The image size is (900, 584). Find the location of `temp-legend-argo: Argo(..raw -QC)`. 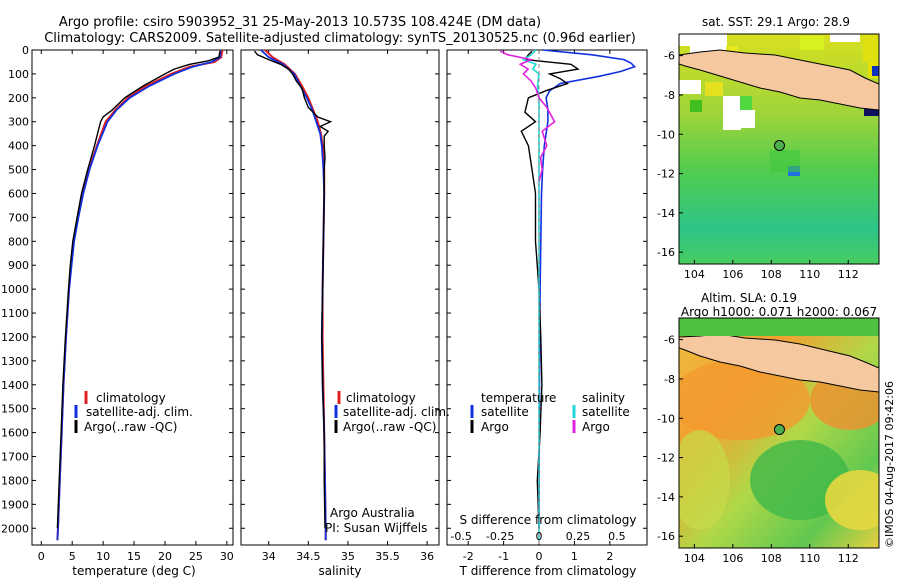

temp-legend-argo: Argo(..raw -QC) is located at coordinates (130, 427).